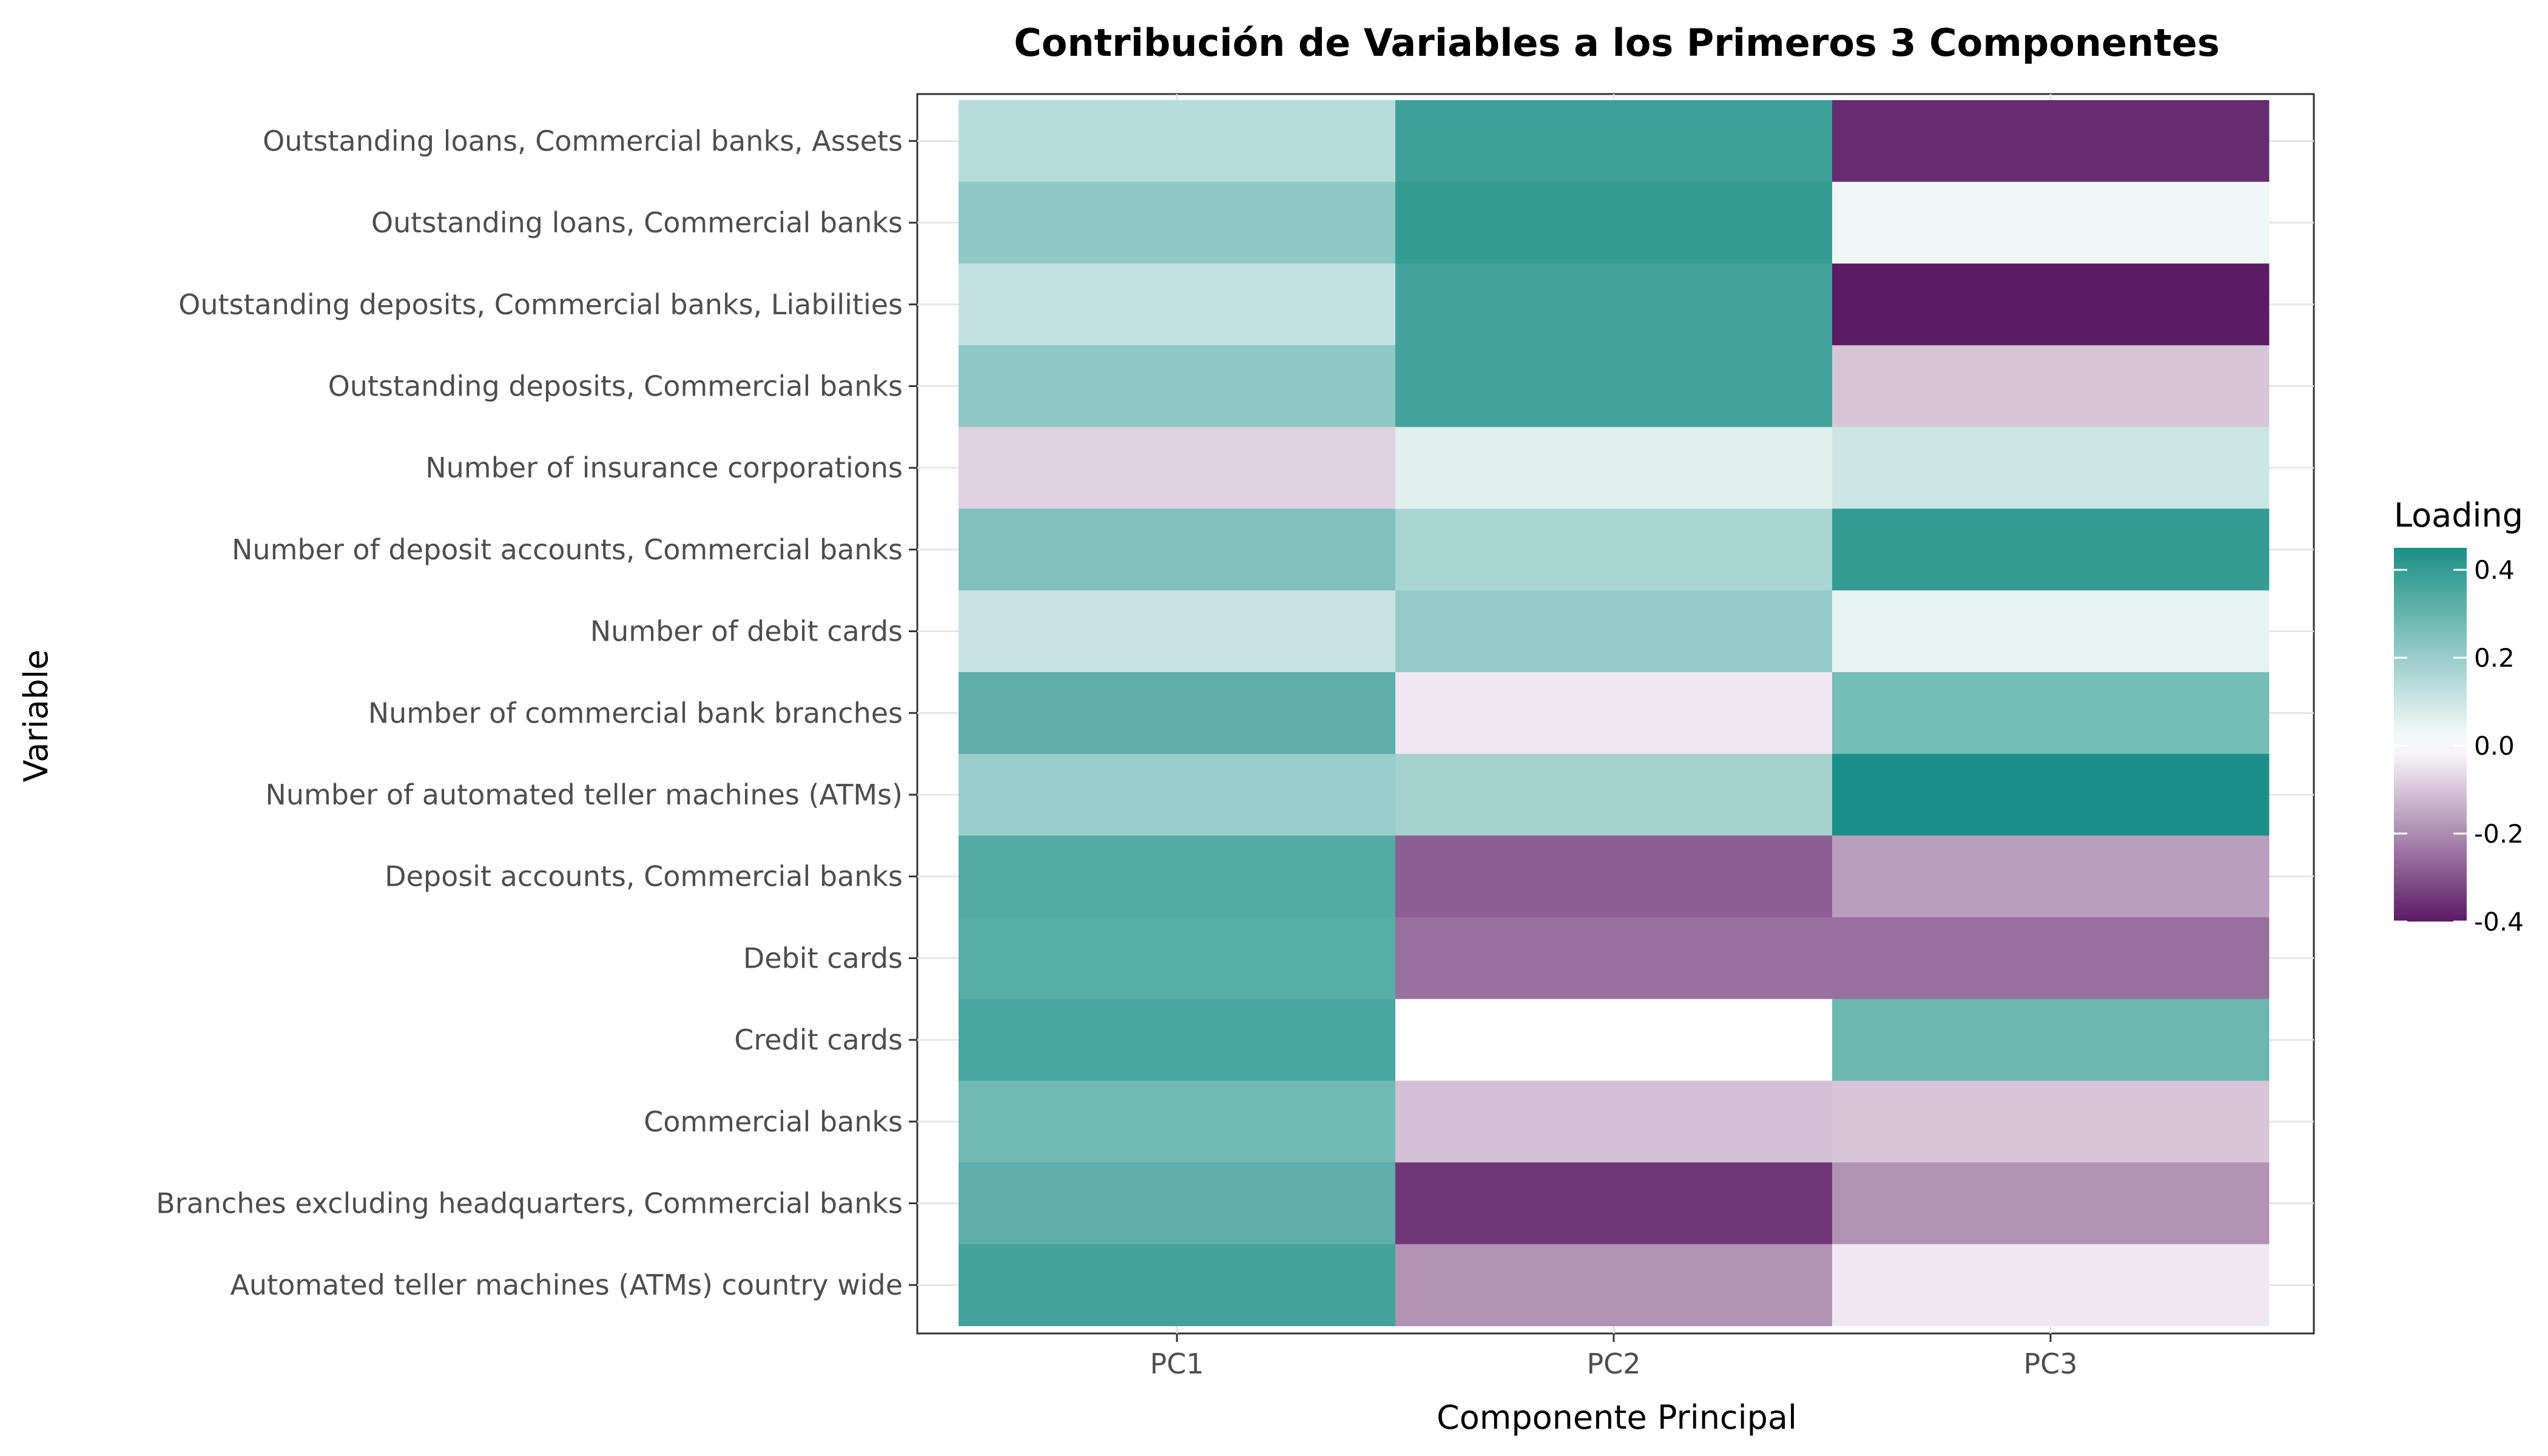 The height and width of the screenshot is (1456, 2548). What do you see at coordinates (635, 712) in the screenshot?
I see `y-tick-label: Number of commercial bank branches` at bounding box center [635, 712].